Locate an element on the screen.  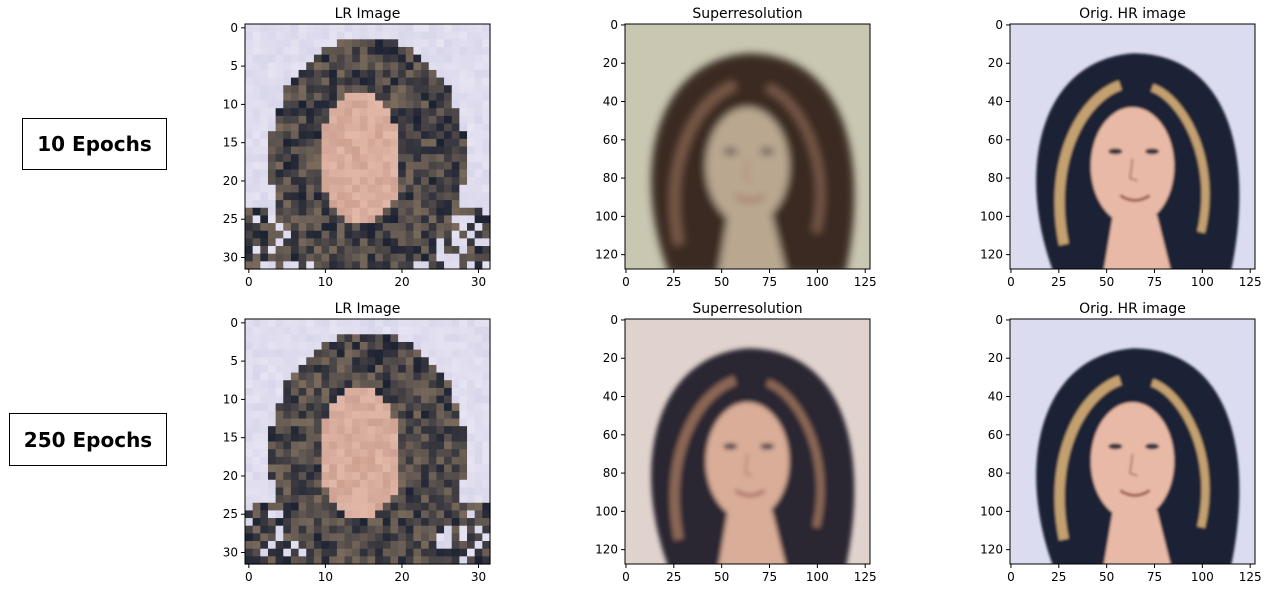
row-label-250-epochs: 250 Epochs is located at coordinates (88, 439).